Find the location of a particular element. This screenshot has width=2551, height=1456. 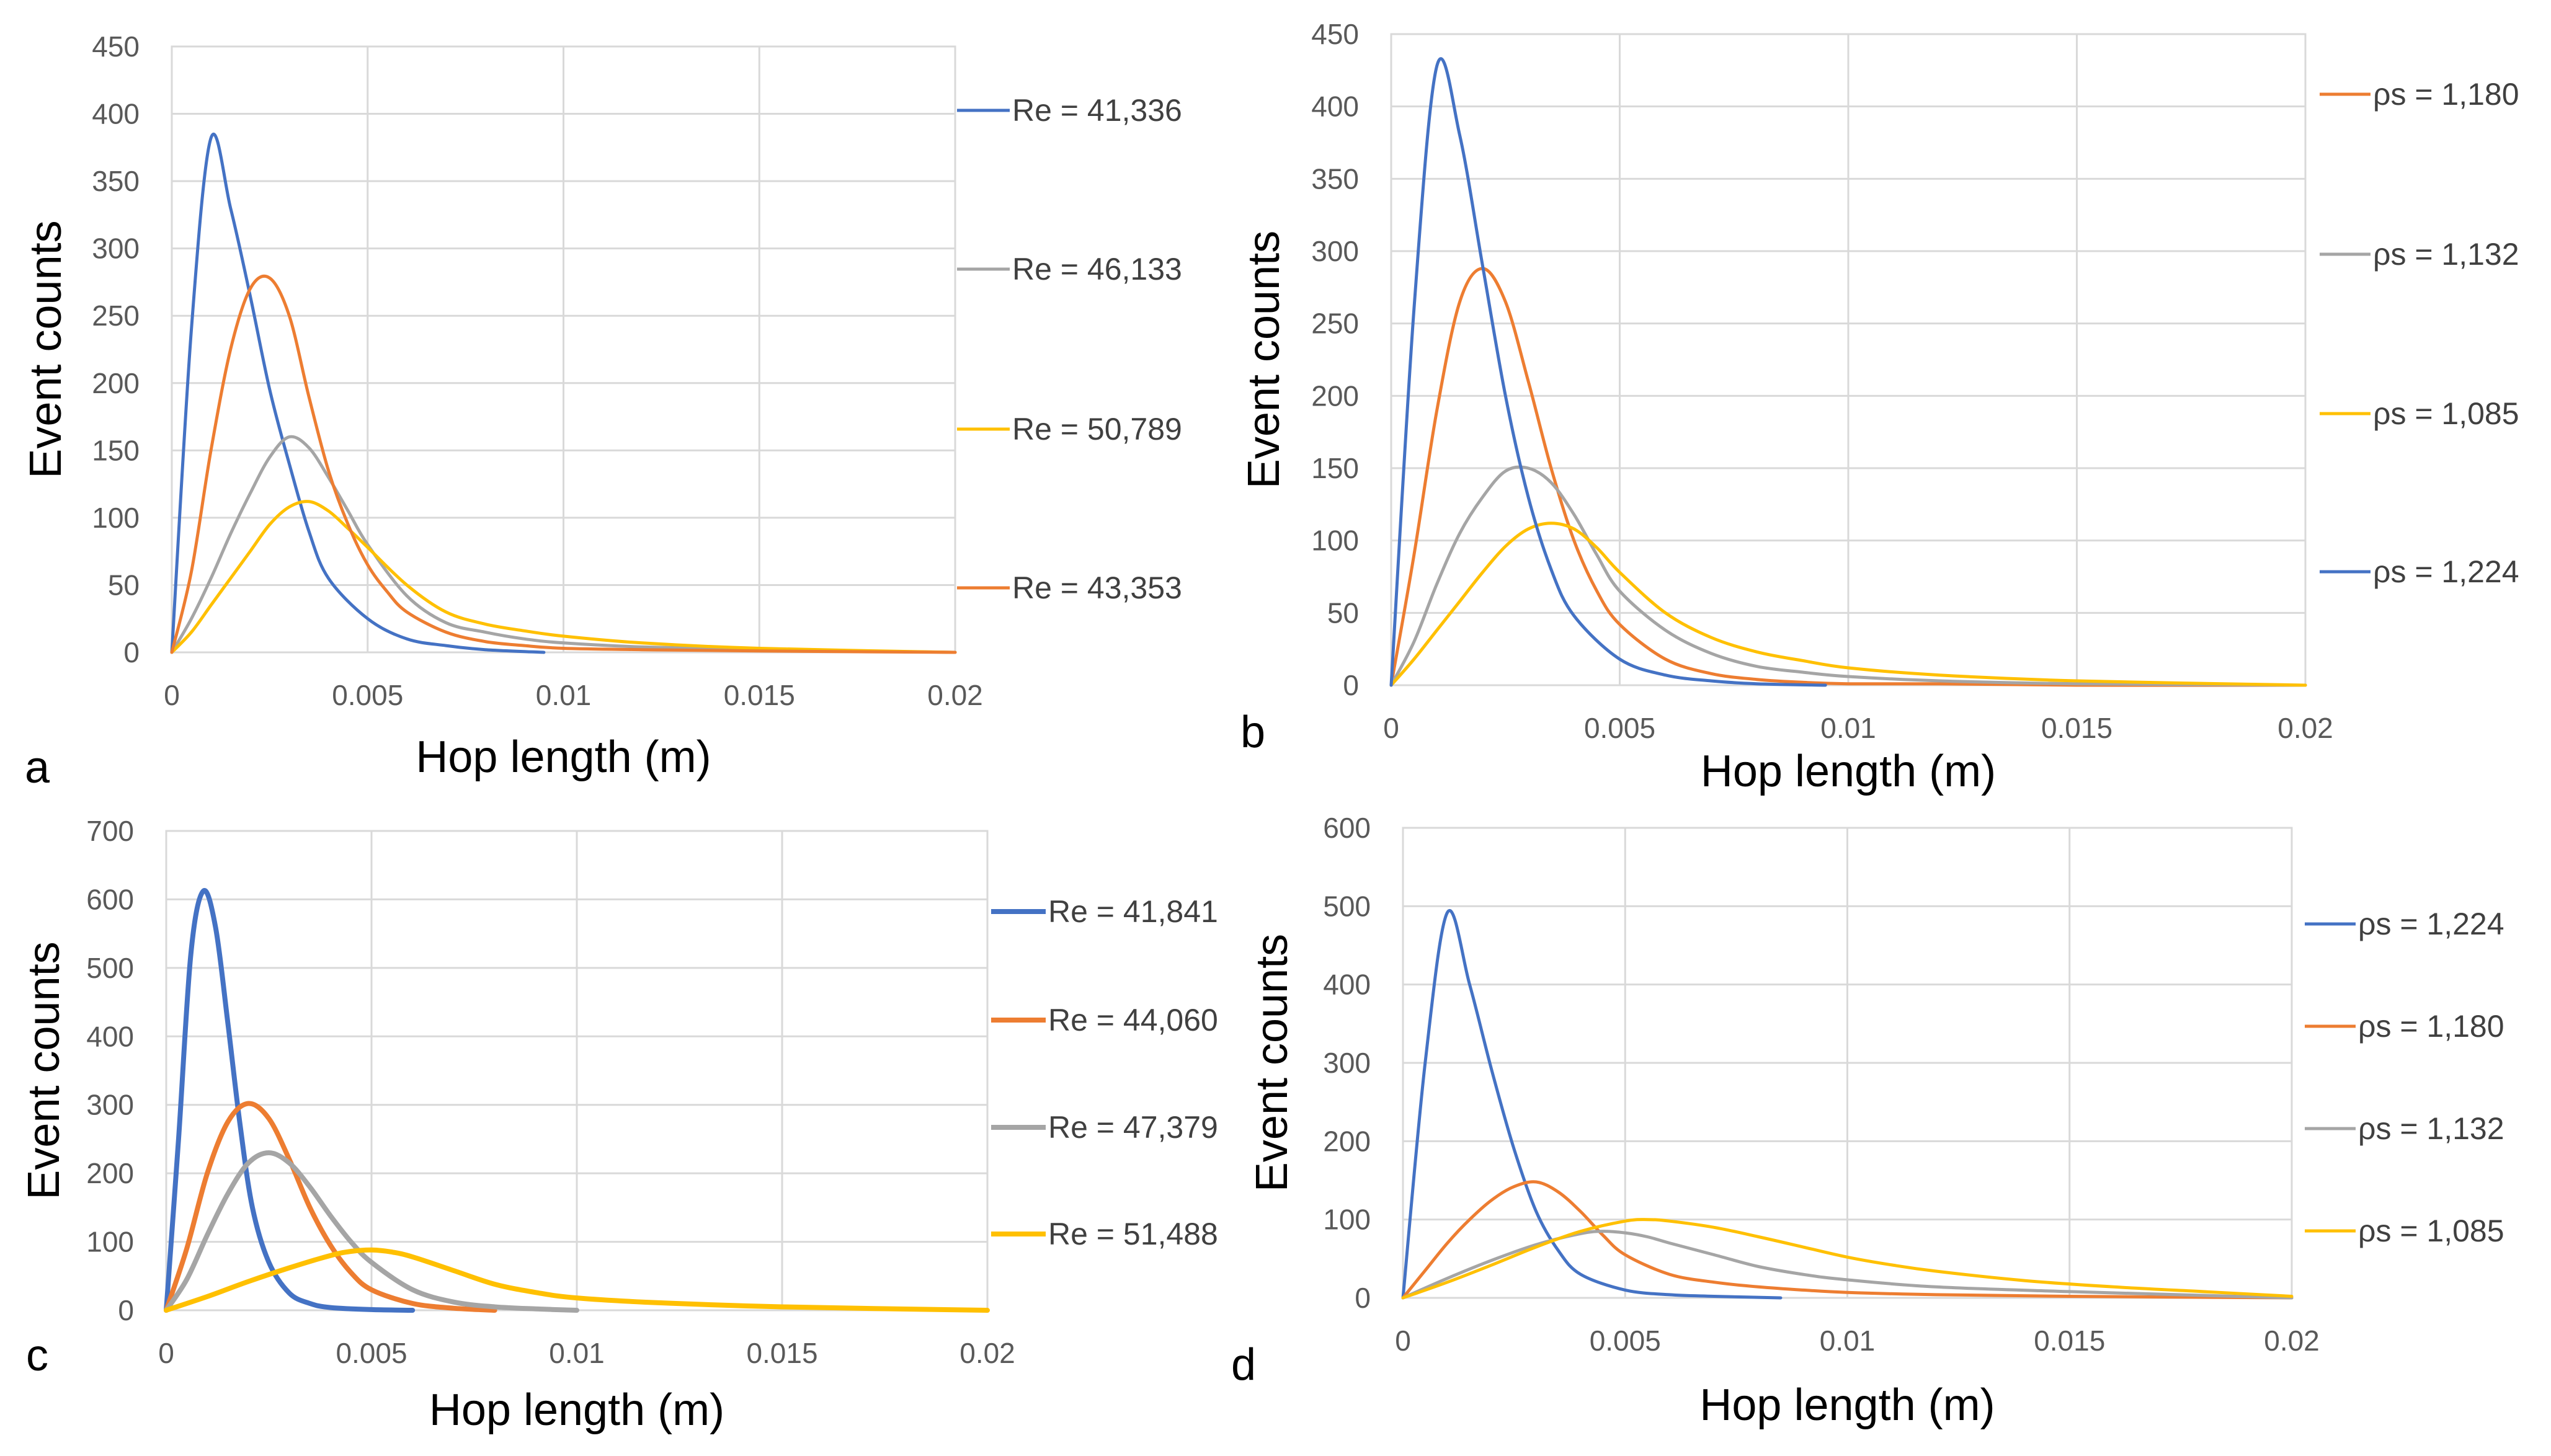

y-tick-label: 700 is located at coordinates (110, 831).